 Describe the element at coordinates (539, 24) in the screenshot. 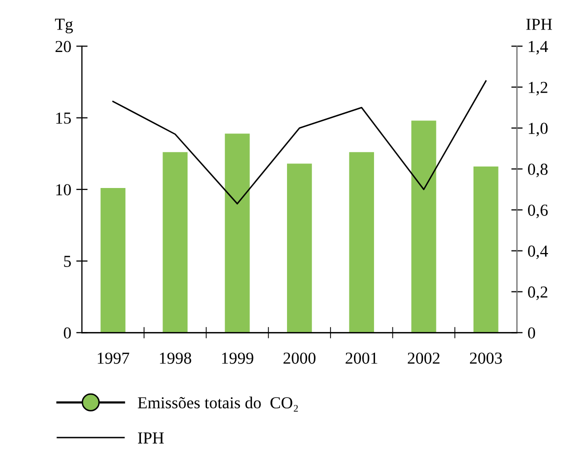

I see `y2-axis-title: IPH` at that location.